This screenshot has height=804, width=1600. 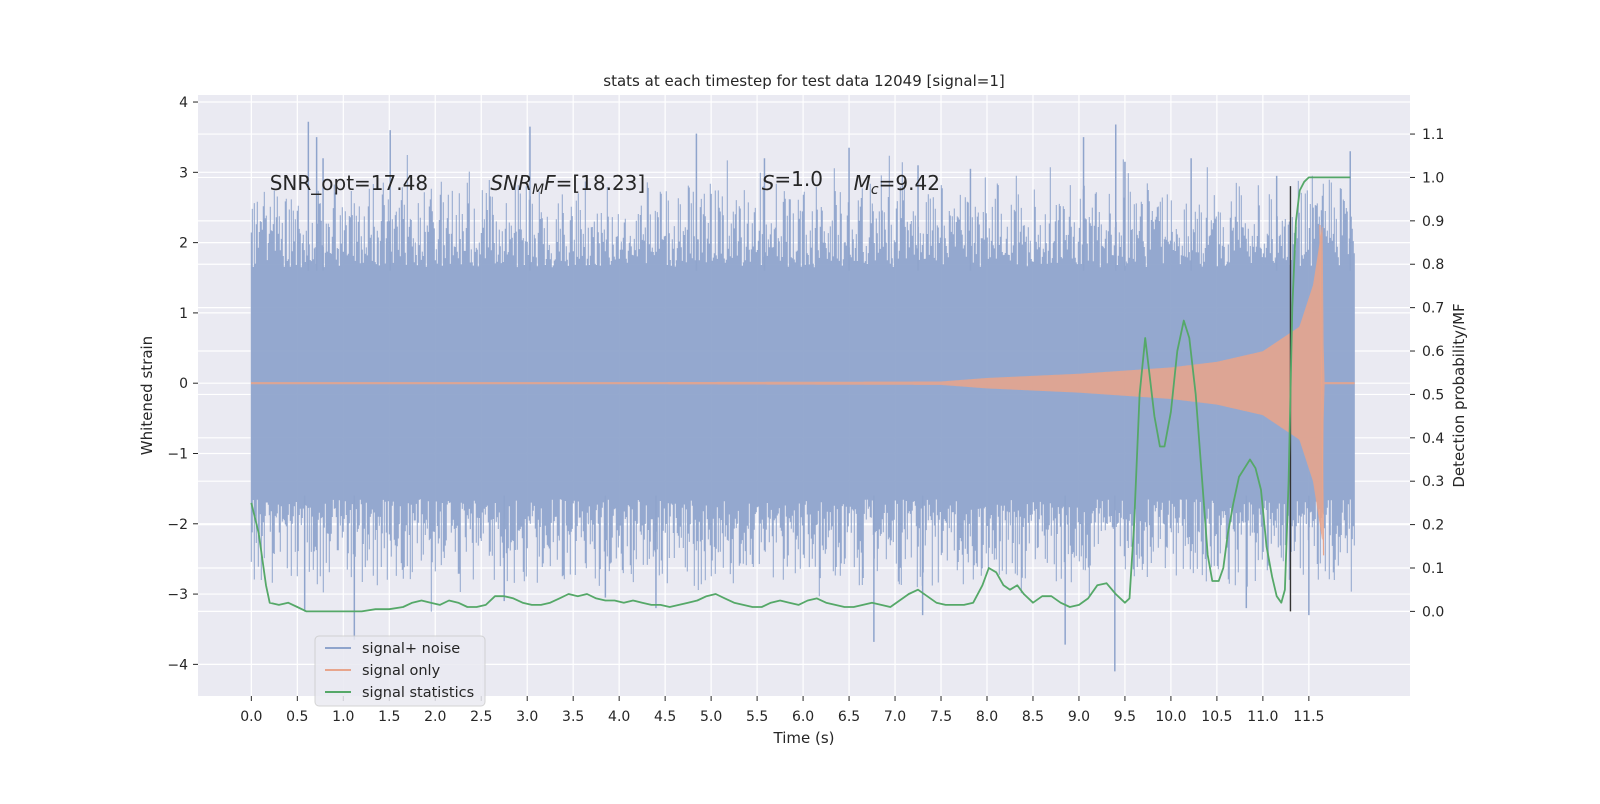 What do you see at coordinates (1262, 717) in the screenshot?
I see `x-tick-label: 11.0` at bounding box center [1262, 717].